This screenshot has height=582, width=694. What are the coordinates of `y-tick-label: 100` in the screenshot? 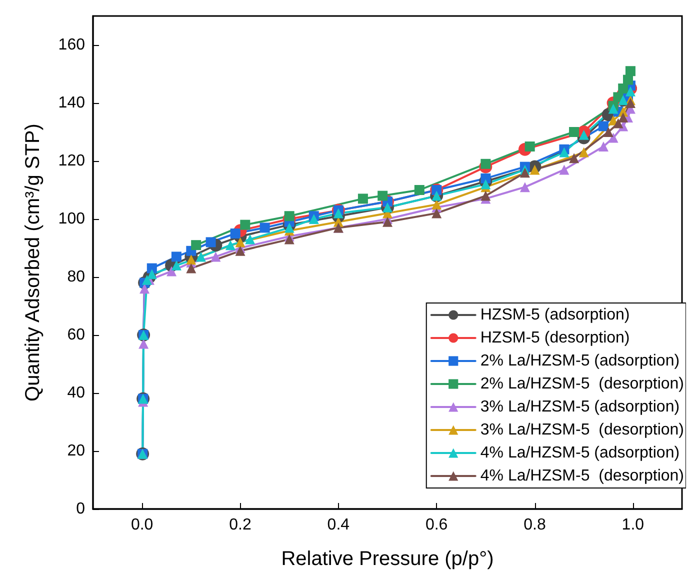 It's located at (72, 219).